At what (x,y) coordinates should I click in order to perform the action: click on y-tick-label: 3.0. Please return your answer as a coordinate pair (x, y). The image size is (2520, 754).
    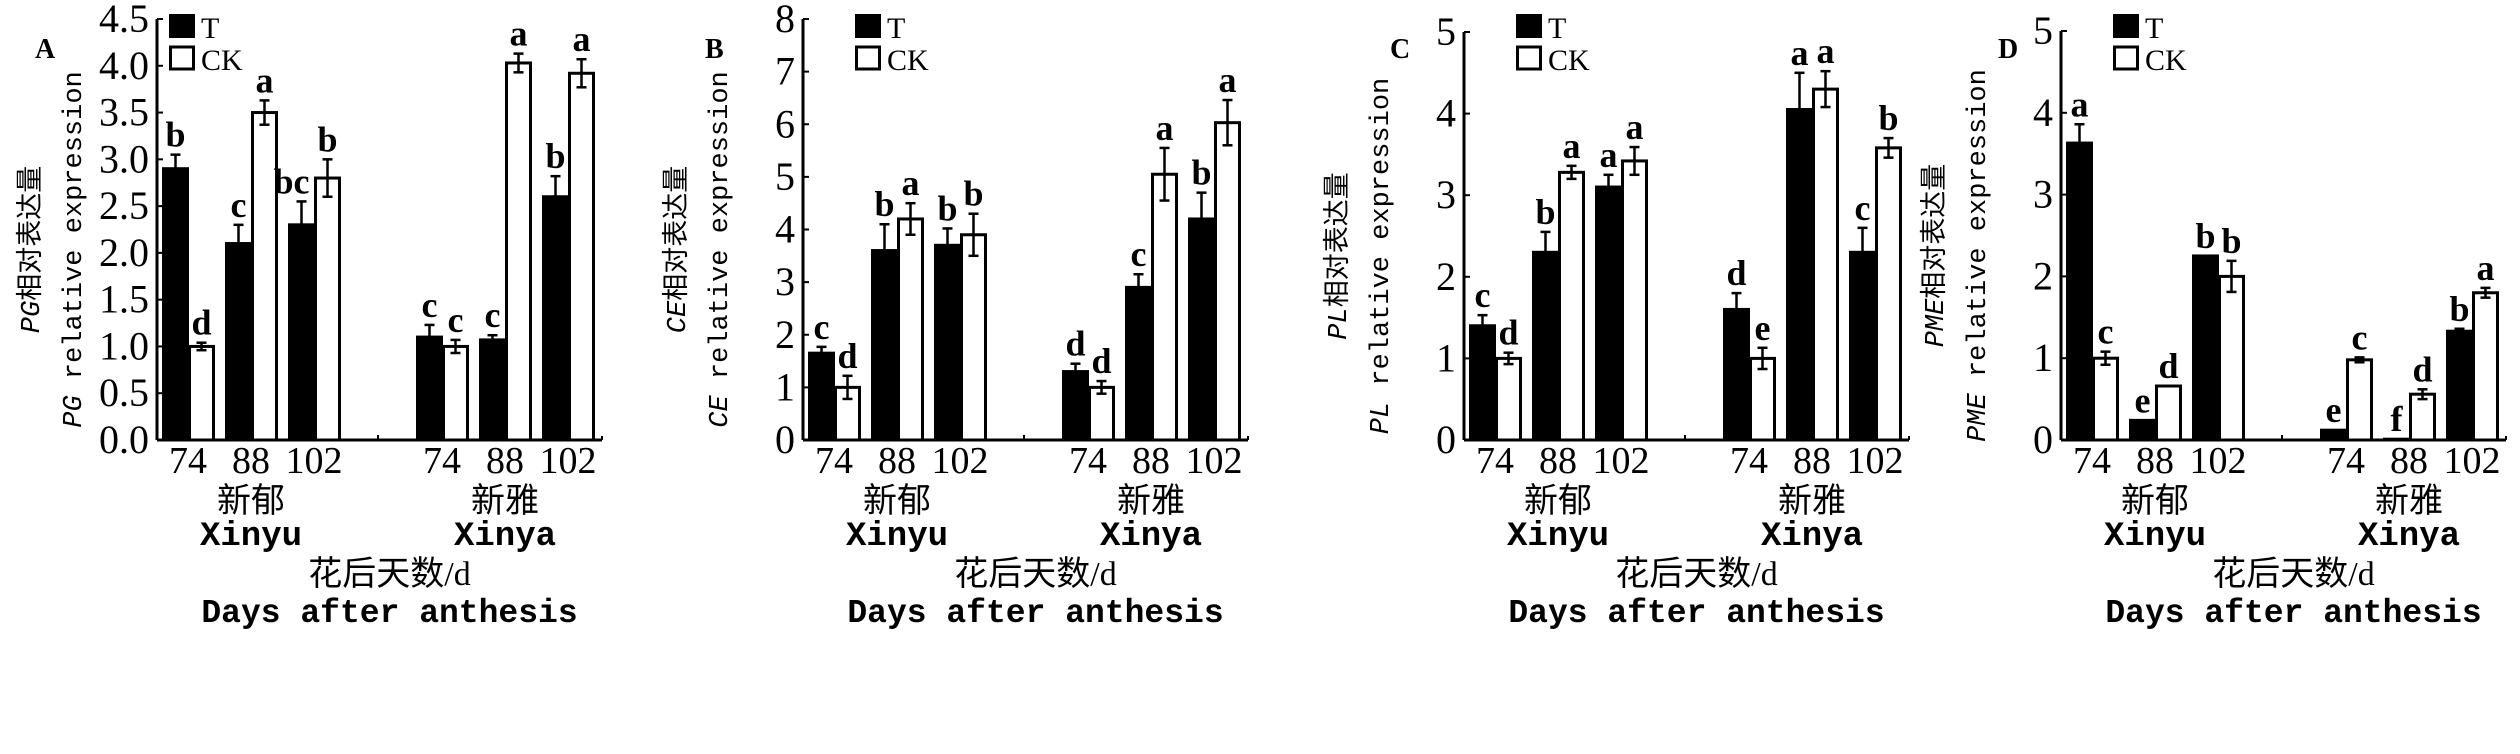
    Looking at the image, I should click on (124, 158).